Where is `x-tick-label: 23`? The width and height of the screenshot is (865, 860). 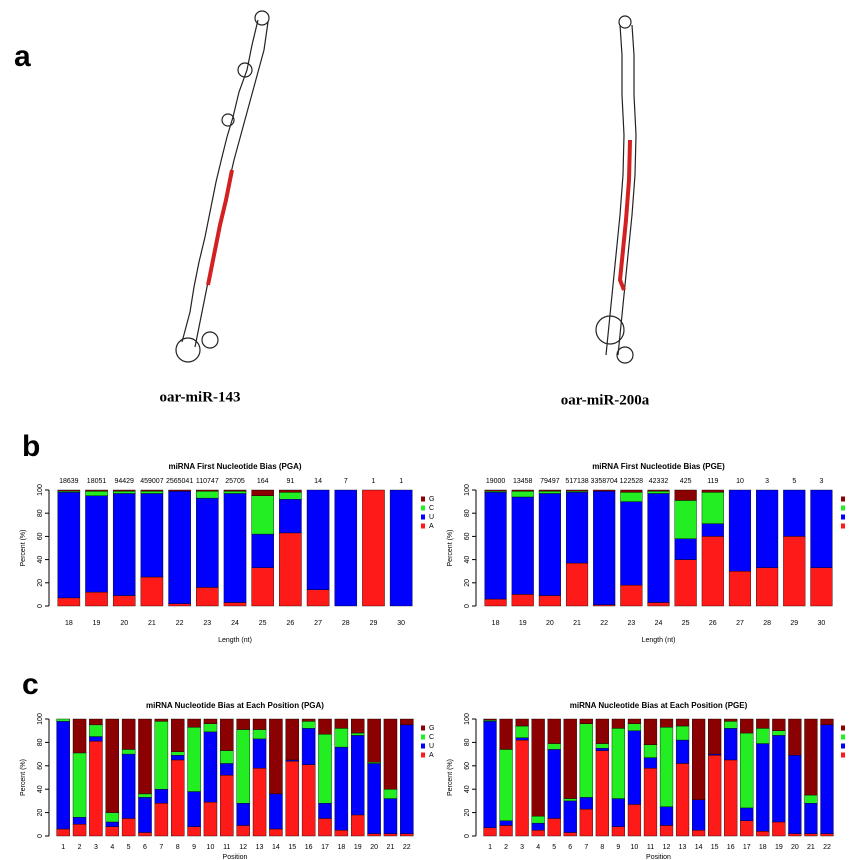 x-tick-label: 23 is located at coordinates (207, 623).